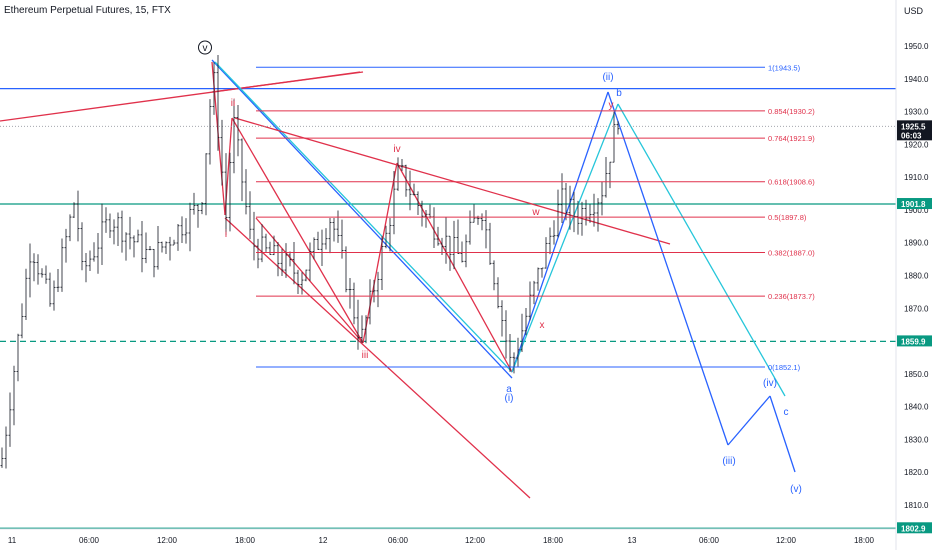 This screenshot has width=932, height=550. What do you see at coordinates (916, 46) in the screenshot?
I see `y-tick-label: 1950.0` at bounding box center [916, 46].